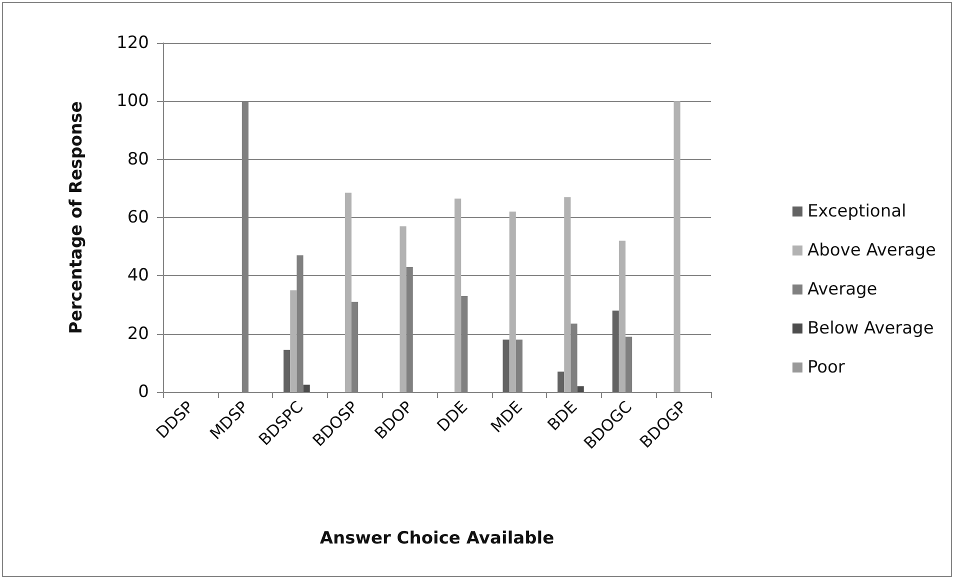 This screenshot has height=581, width=956. What do you see at coordinates (437, 538) in the screenshot?
I see `x-axis-title: Answer Choice Available` at bounding box center [437, 538].